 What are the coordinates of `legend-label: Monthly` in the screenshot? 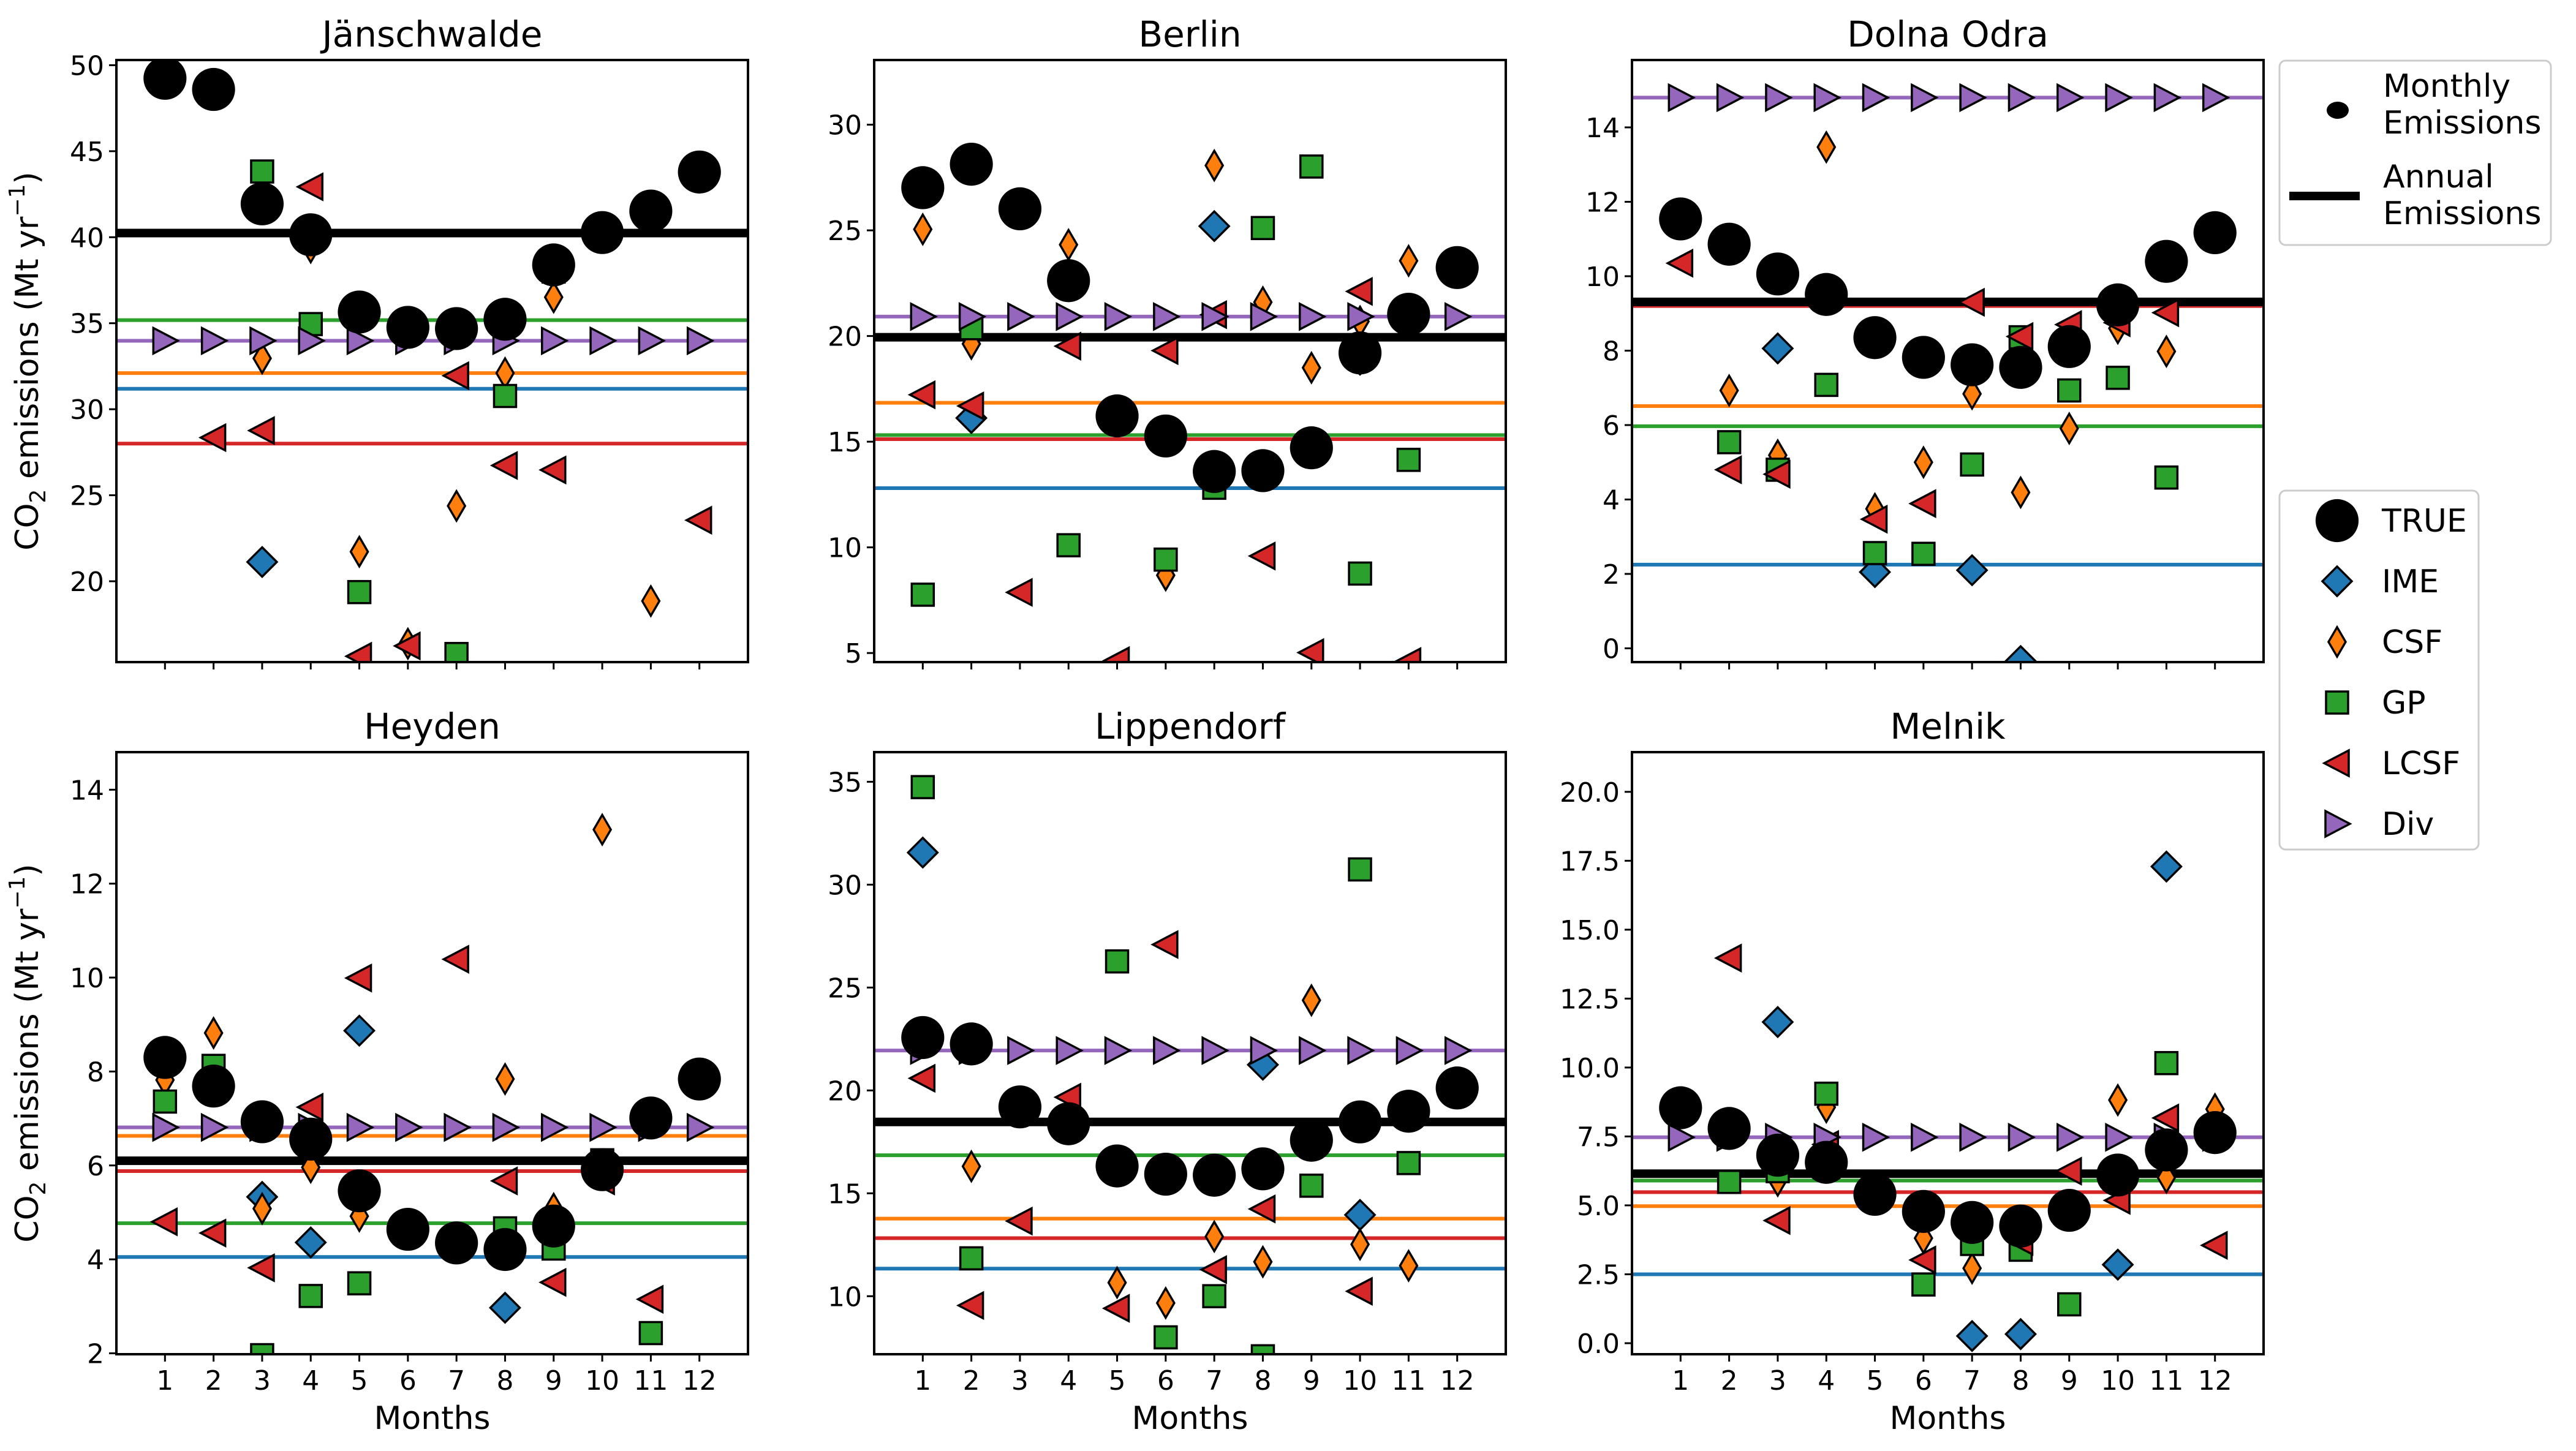 It's located at (2446, 86).